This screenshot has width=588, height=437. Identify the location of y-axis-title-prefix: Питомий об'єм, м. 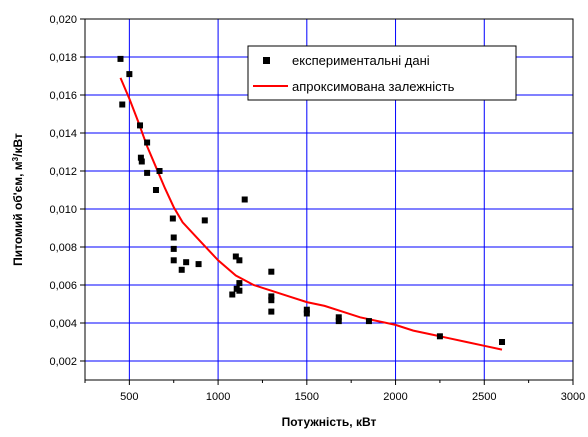
(18, 213).